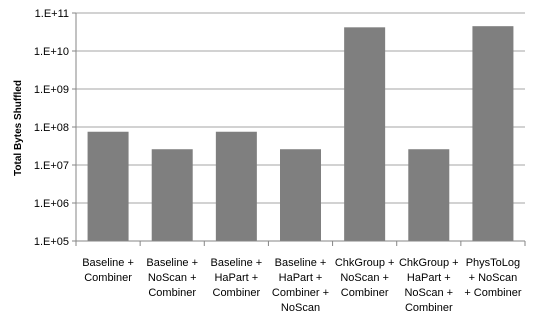 The height and width of the screenshot is (322, 550). What do you see at coordinates (172, 278) in the screenshot?
I see `x-tick-label: Baseline + NoScan + Combiner` at bounding box center [172, 278].